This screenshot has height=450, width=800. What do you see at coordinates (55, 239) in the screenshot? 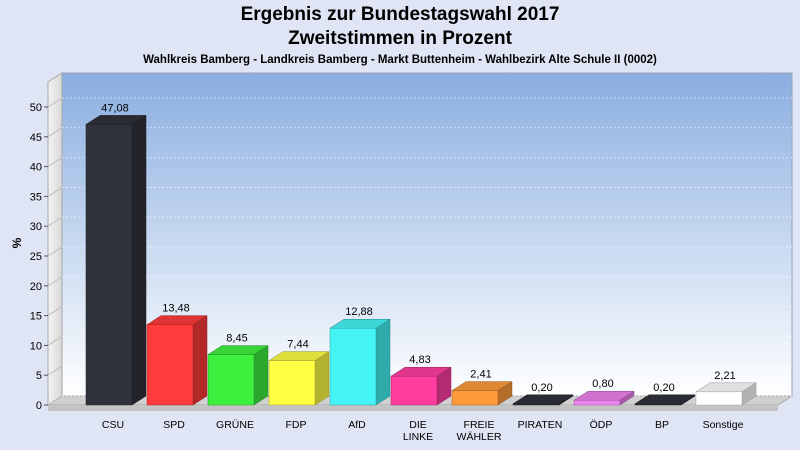
I see `plot-left-wall` at bounding box center [55, 239].